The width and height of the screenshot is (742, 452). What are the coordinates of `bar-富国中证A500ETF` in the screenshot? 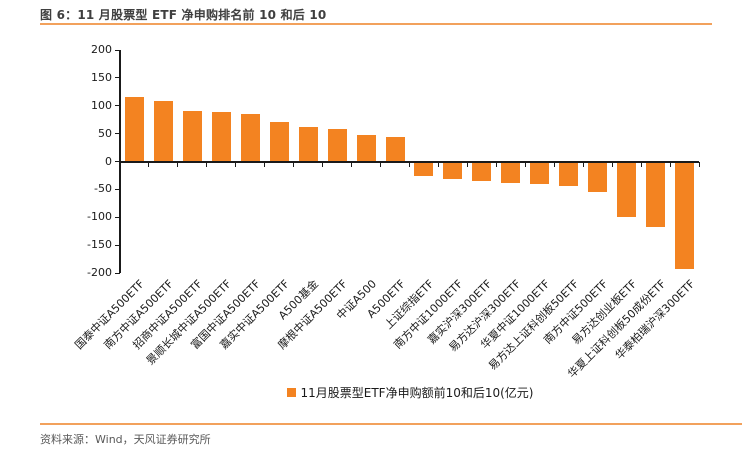 It's located at (250, 137).